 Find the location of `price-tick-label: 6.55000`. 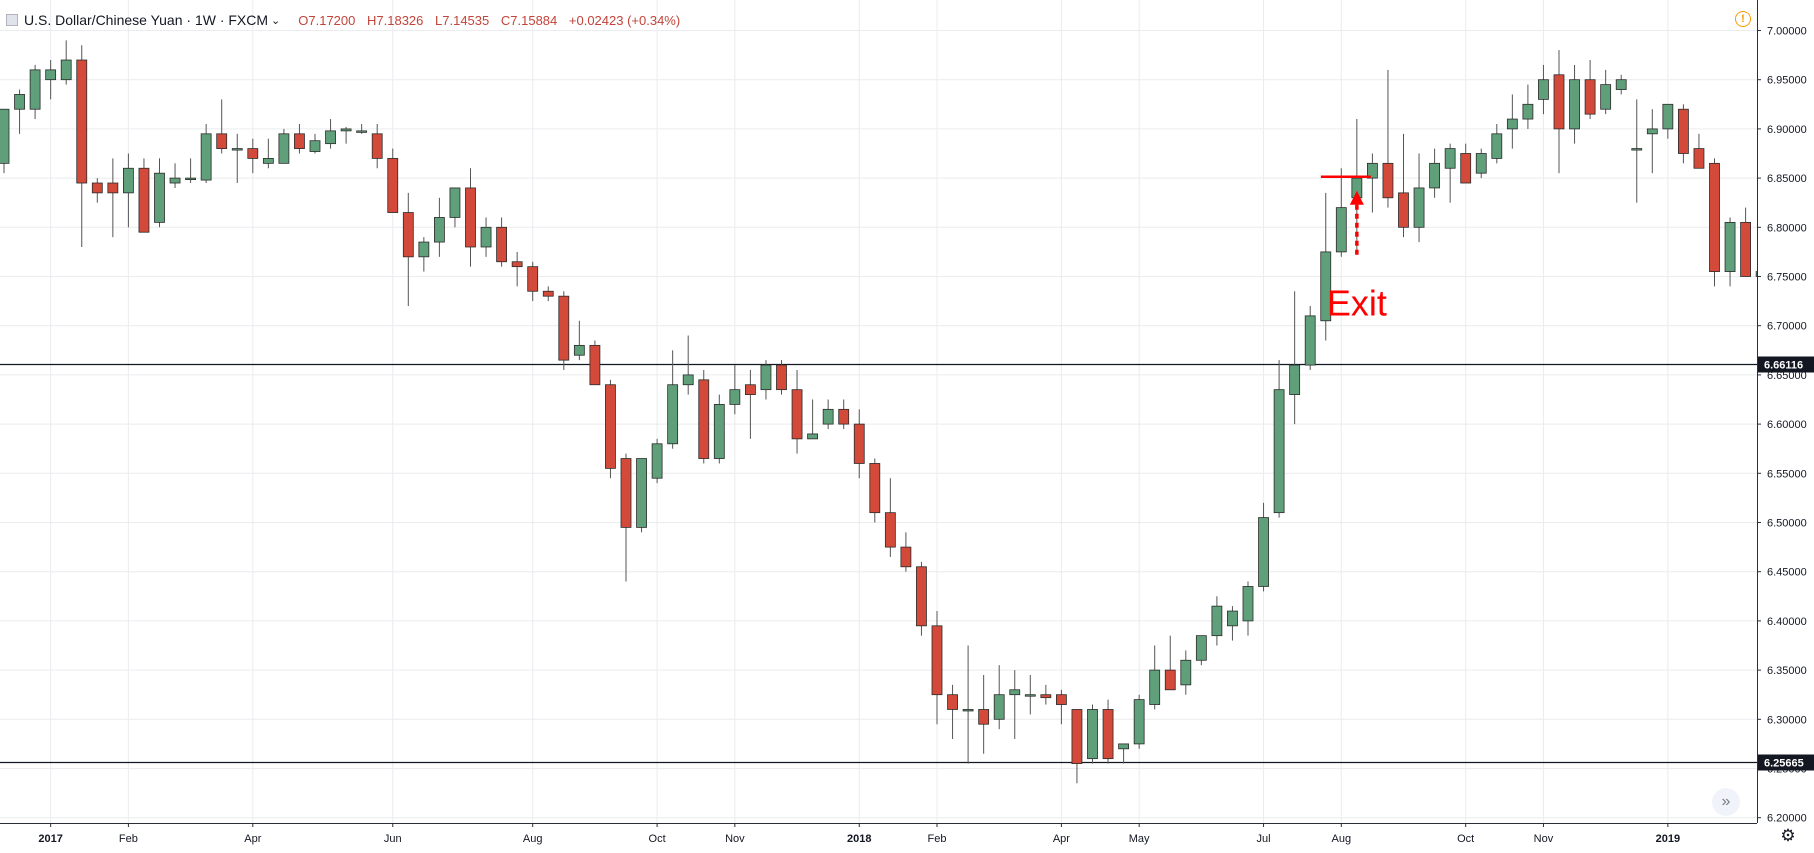

price-tick-label: 6.55000 is located at coordinates (1787, 474).